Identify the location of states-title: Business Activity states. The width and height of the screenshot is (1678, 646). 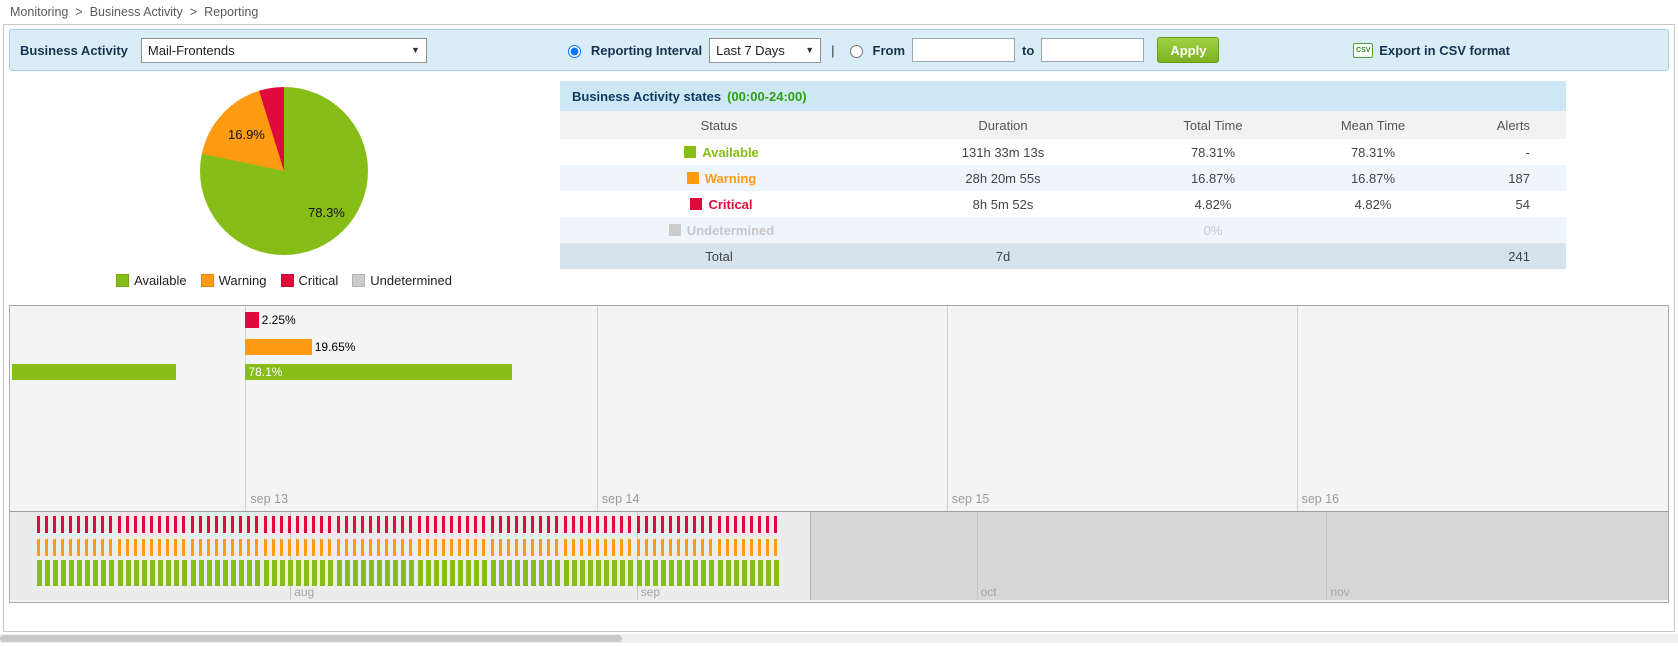
(647, 96).